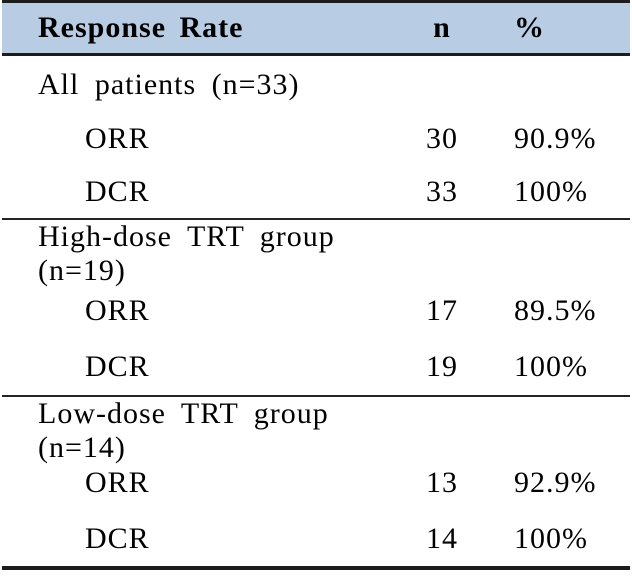  I want to click on section-header-row: High-dose TRT group (n=19), so click(316, 253).